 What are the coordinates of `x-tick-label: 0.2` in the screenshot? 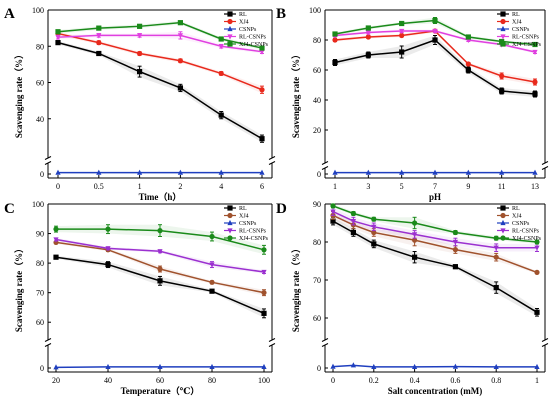 It's located at (374, 380).